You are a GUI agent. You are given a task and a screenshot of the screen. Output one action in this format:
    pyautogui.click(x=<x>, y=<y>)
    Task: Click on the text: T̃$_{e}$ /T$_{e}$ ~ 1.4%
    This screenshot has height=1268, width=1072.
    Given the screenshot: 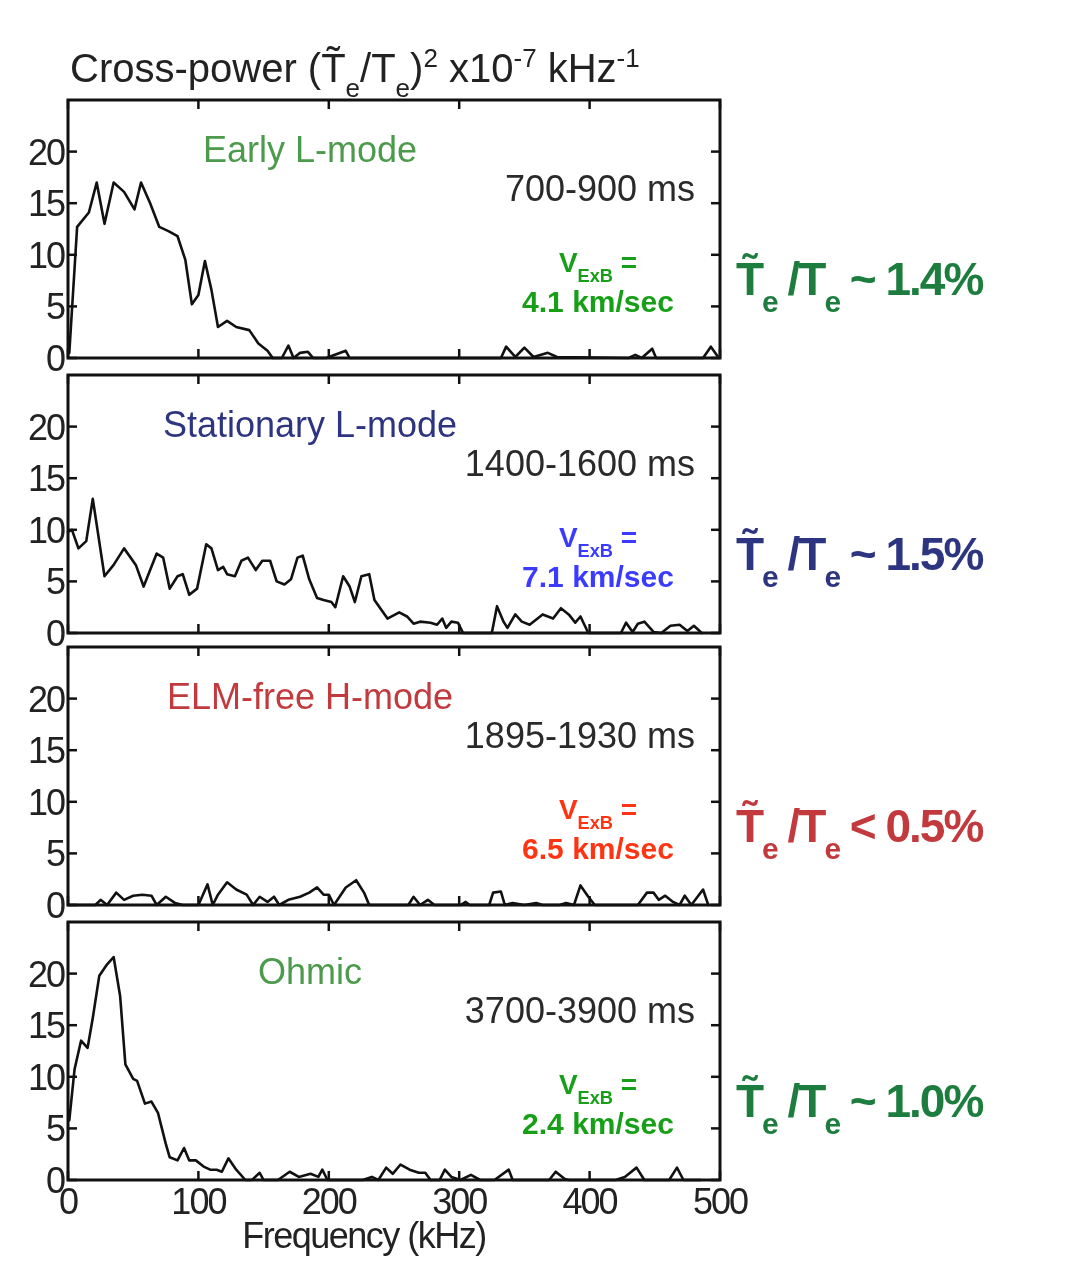 What is the action you would take?
    pyautogui.click(x=860, y=285)
    